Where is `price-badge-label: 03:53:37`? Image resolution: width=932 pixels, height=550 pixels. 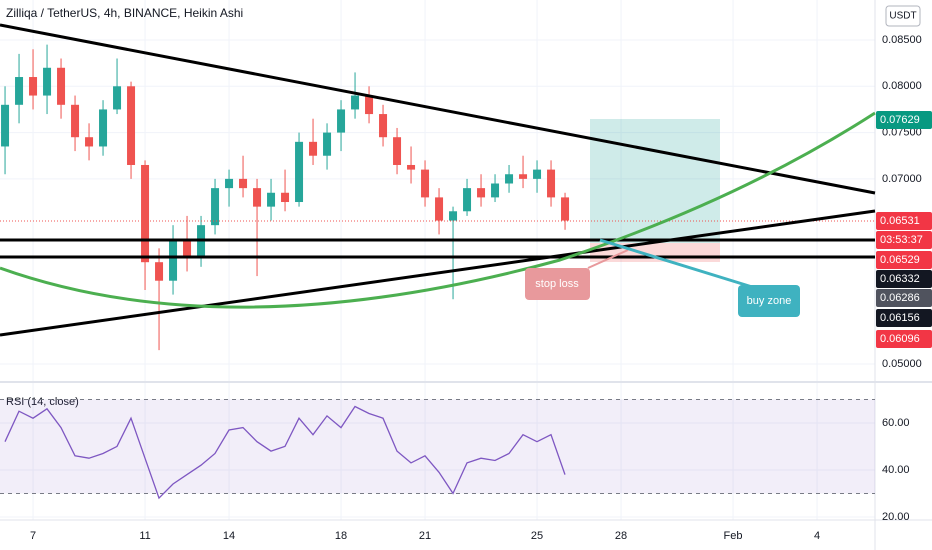
price-badge-label: 03:53:37 is located at coordinates (901, 240).